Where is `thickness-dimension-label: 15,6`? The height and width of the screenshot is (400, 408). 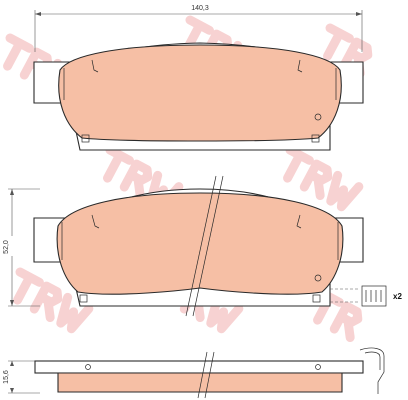
thickness-dimension-label: 15,6 is located at coordinates (6, 377).